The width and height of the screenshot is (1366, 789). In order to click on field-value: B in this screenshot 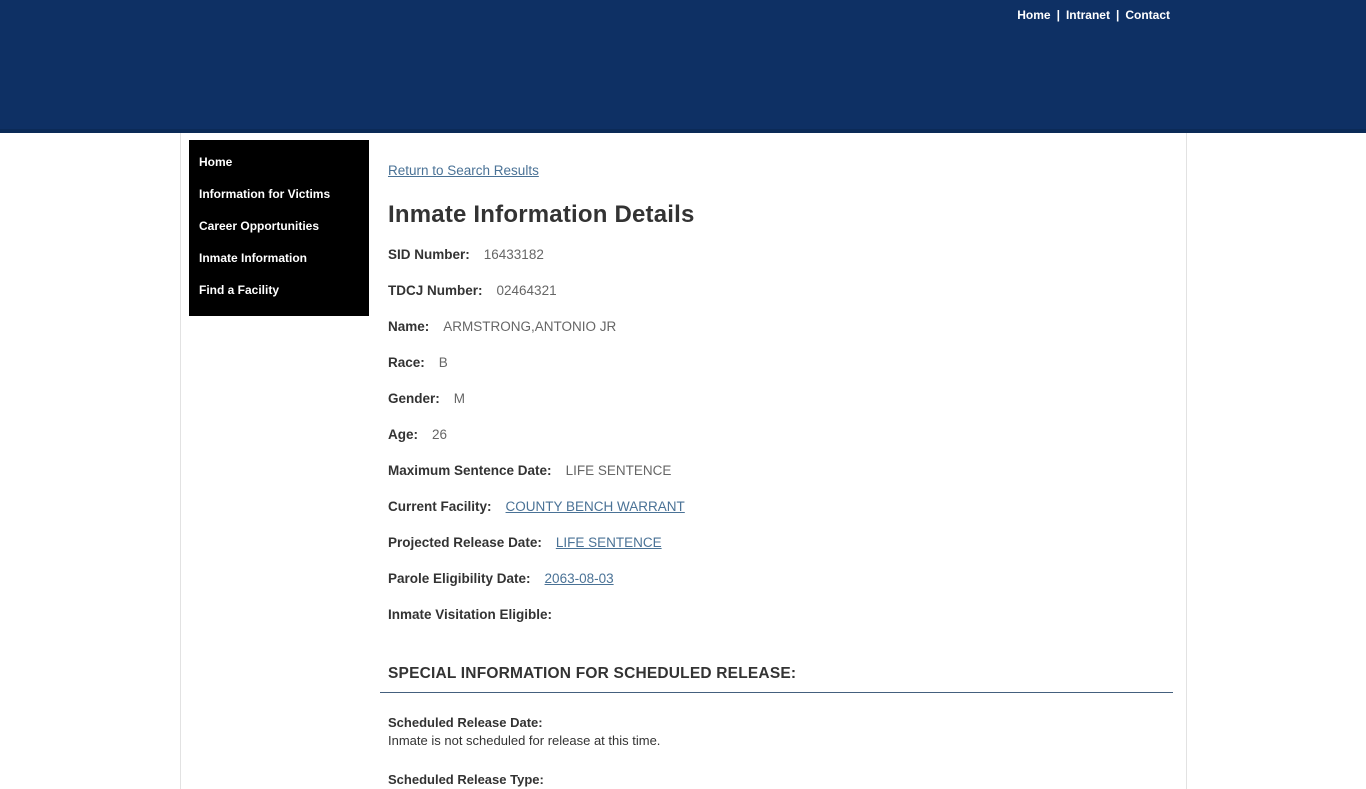, I will do `click(443, 362)`.